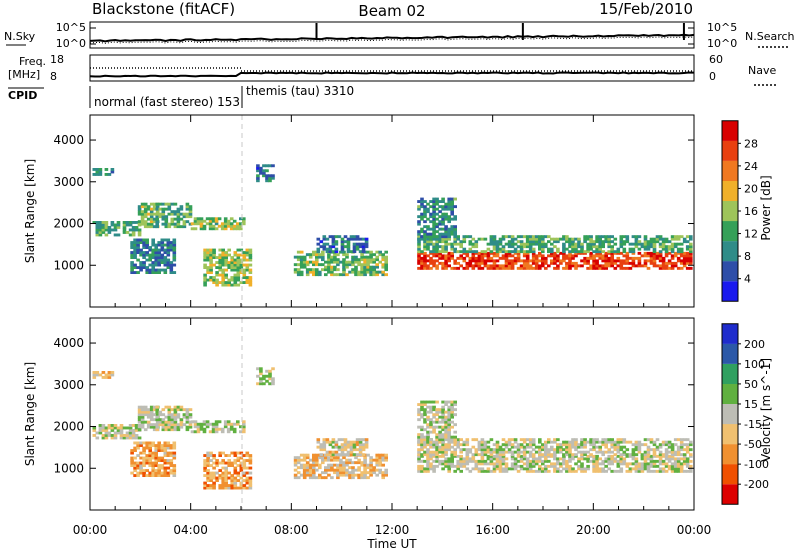 This screenshot has width=800, height=554. I want to click on velocity-cell-b4, so click(234, 424).